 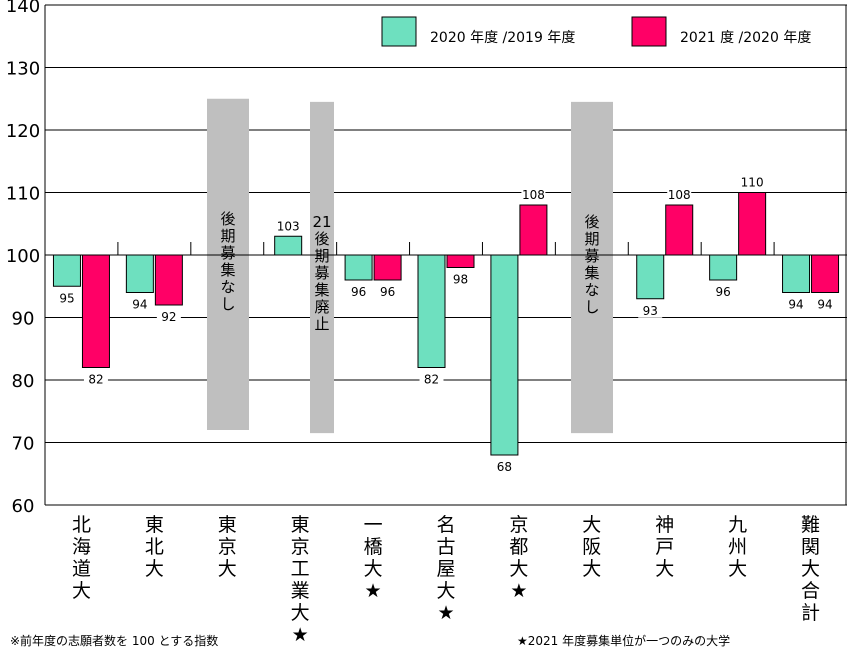 What do you see at coordinates (23, 131) in the screenshot?
I see `y-tick-label: 120` at bounding box center [23, 131].